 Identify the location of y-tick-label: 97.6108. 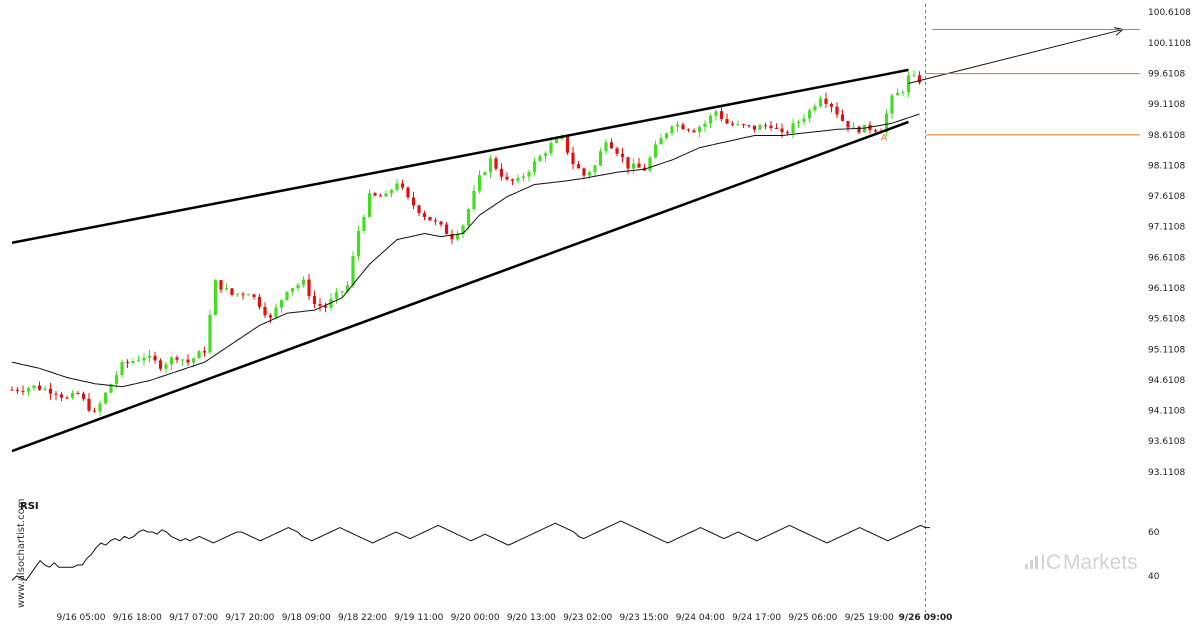
(1166, 197).